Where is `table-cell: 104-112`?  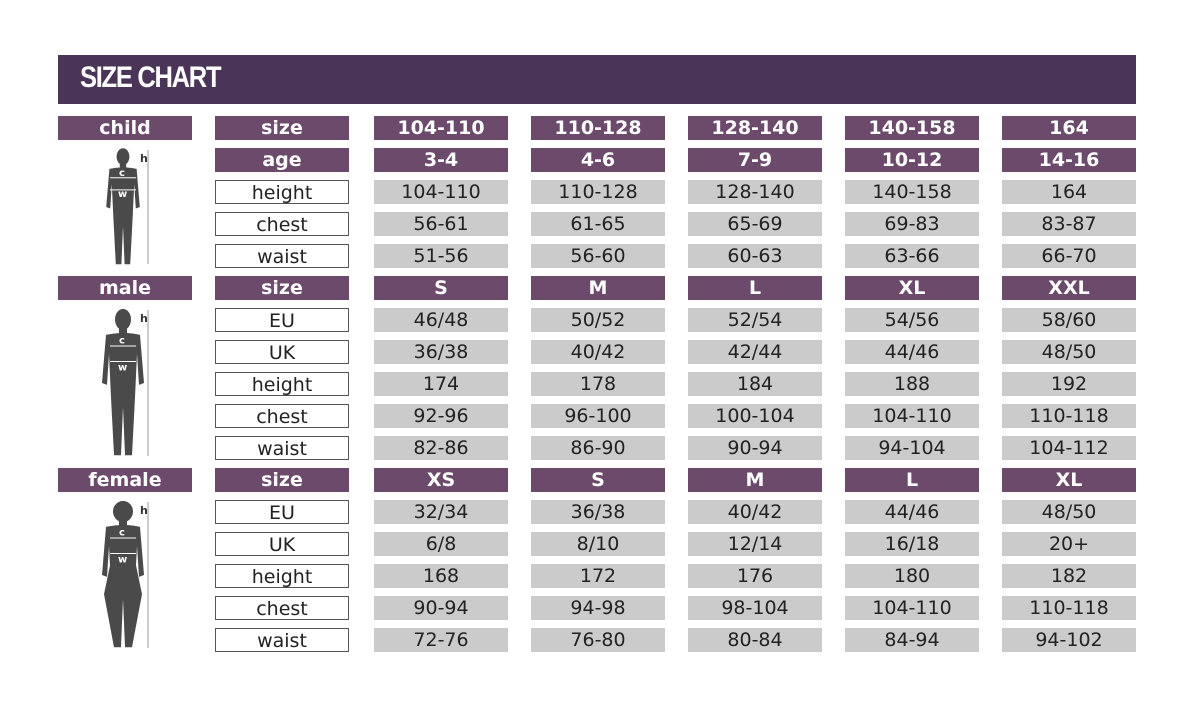 table-cell: 104-112 is located at coordinates (1069, 448).